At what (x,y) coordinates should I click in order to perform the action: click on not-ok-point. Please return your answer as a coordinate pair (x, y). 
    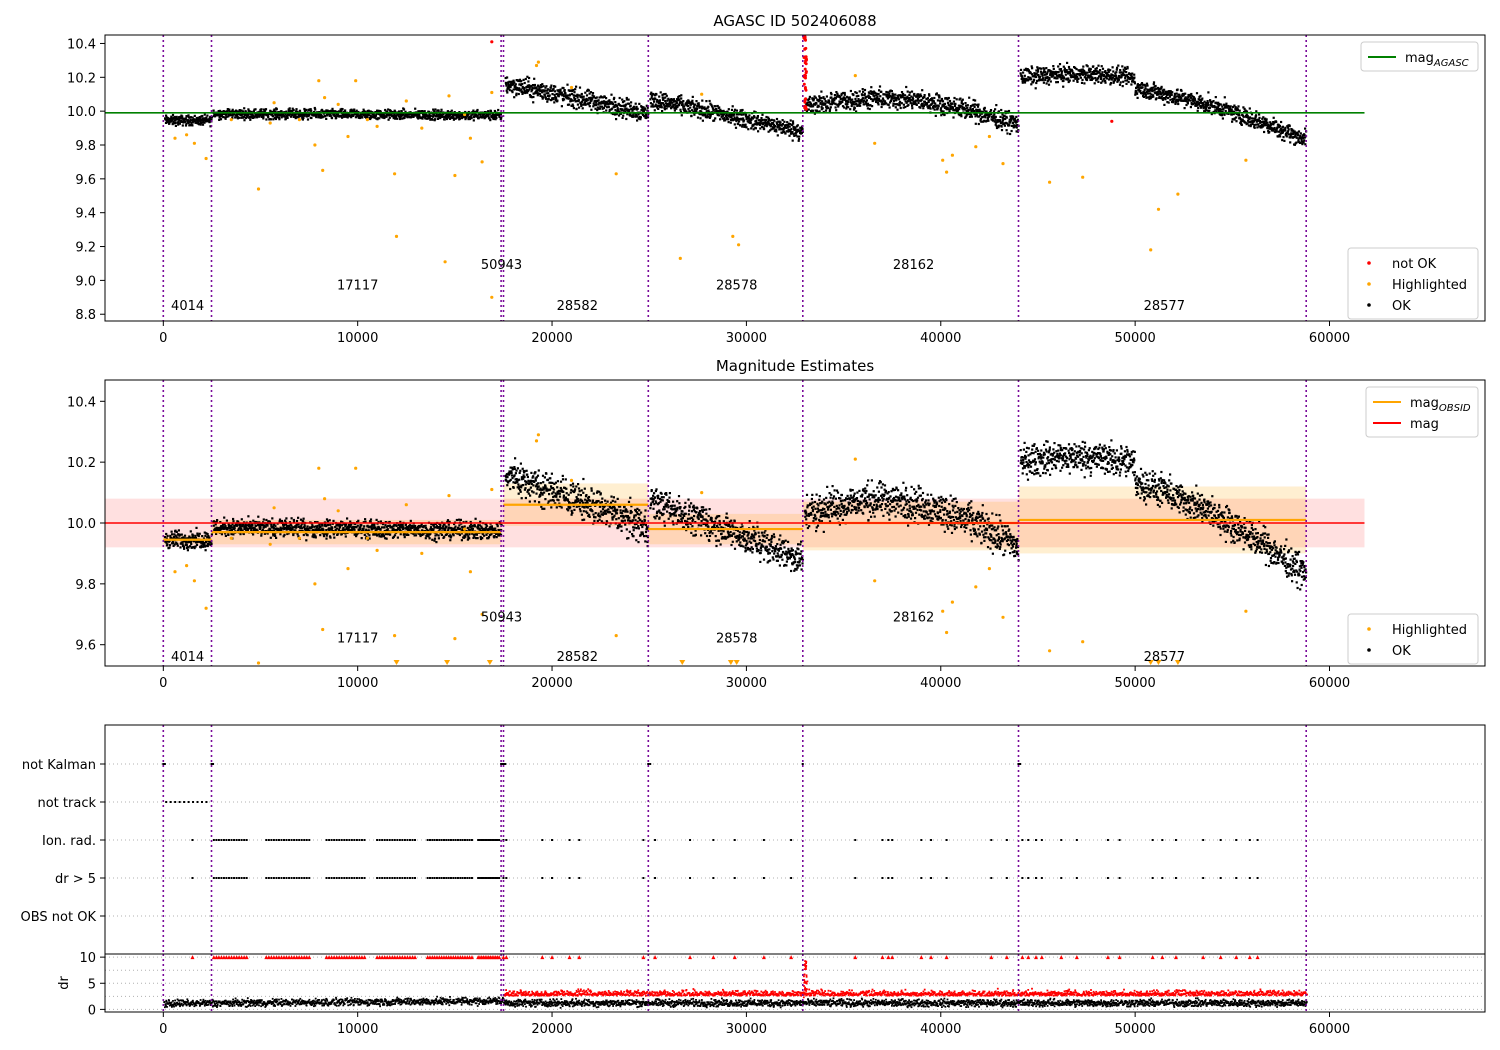
    Looking at the image, I should click on (805, 69).